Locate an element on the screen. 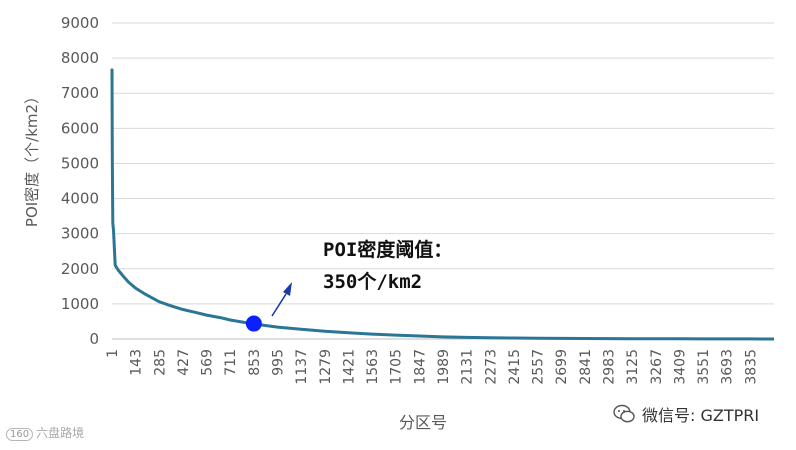 This screenshot has height=450, width=796. y-tick-label: 4000 is located at coordinates (80, 199).